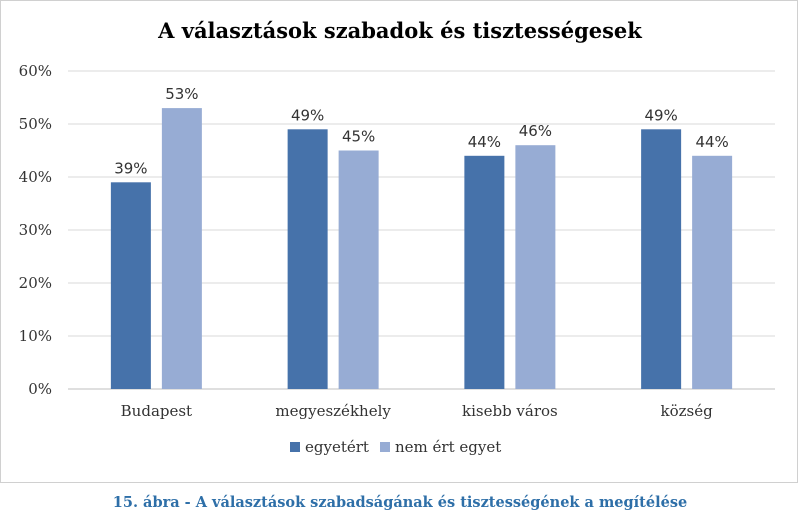 The height and width of the screenshot is (523, 800). What do you see at coordinates (130, 168) in the screenshot?
I see `data-label: 39%` at bounding box center [130, 168].